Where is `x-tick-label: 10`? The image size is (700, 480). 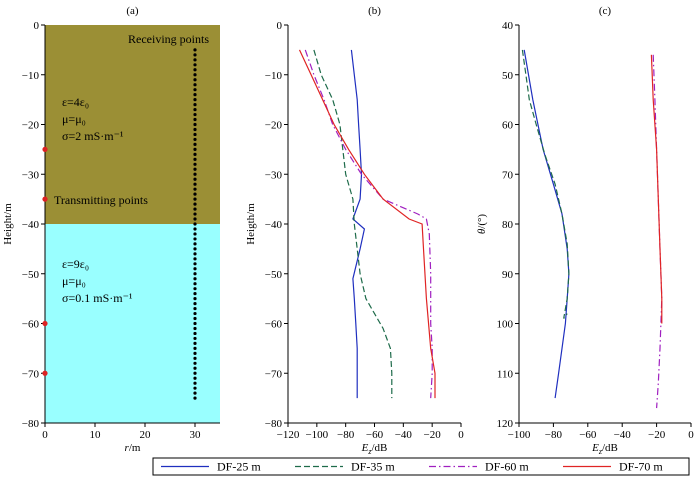
x-tick-label: 10 is located at coordinates (96, 435).